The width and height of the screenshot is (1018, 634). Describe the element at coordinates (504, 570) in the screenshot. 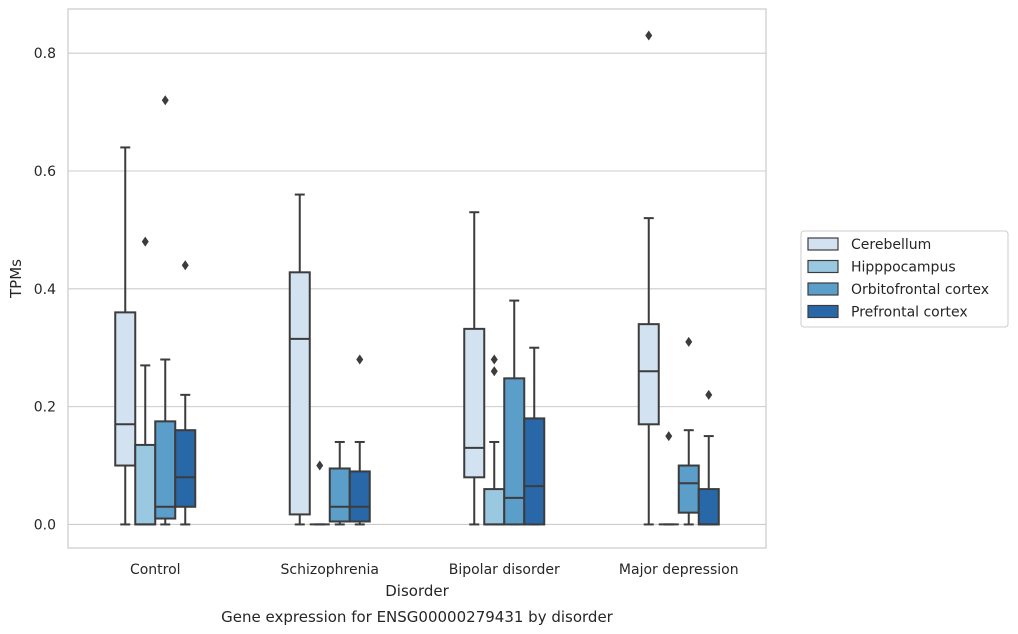

I see `x-tick-label: Bipolar disorder` at that location.